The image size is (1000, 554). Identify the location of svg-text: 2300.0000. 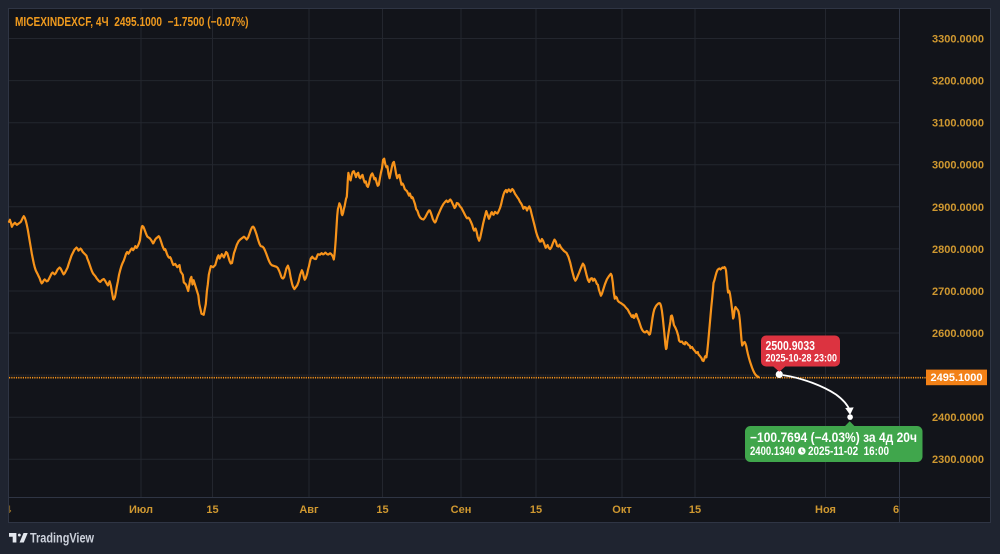
(958, 460).